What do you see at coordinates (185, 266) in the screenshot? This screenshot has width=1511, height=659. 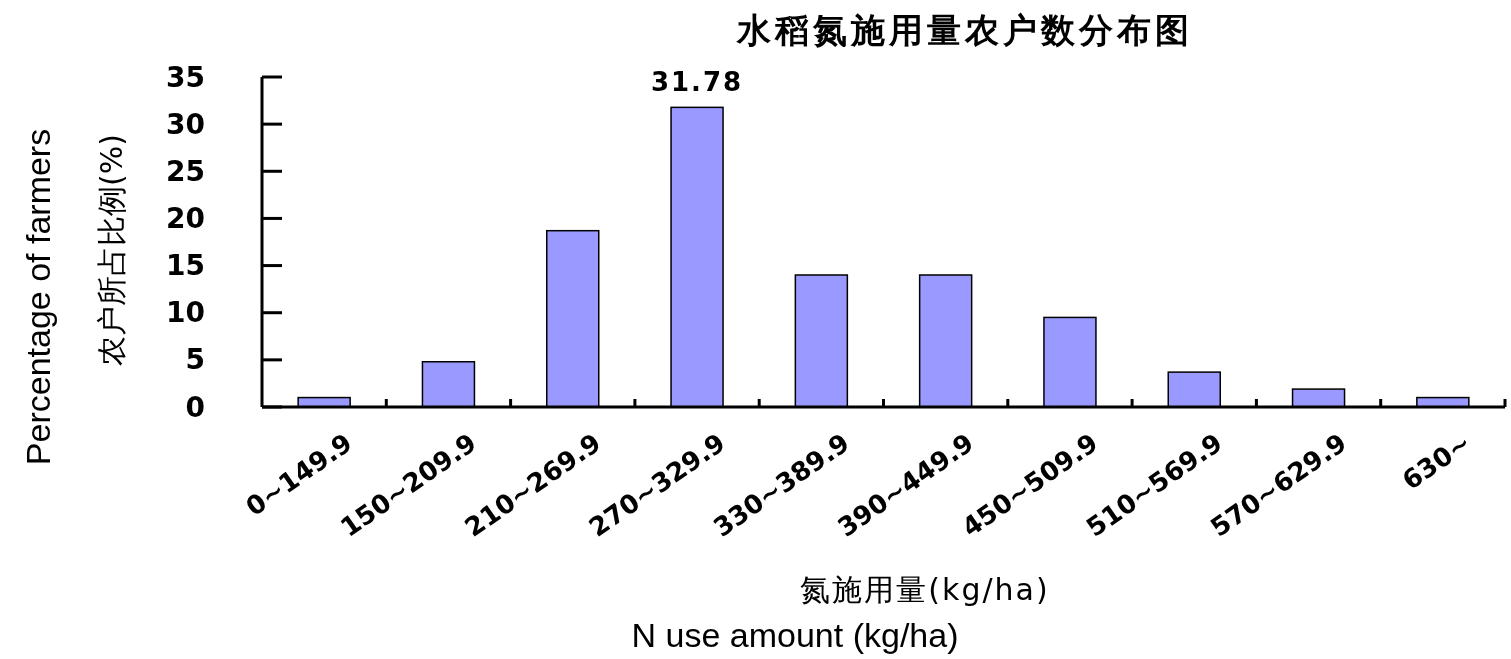 I see `y-tick-label: 15` at bounding box center [185, 266].